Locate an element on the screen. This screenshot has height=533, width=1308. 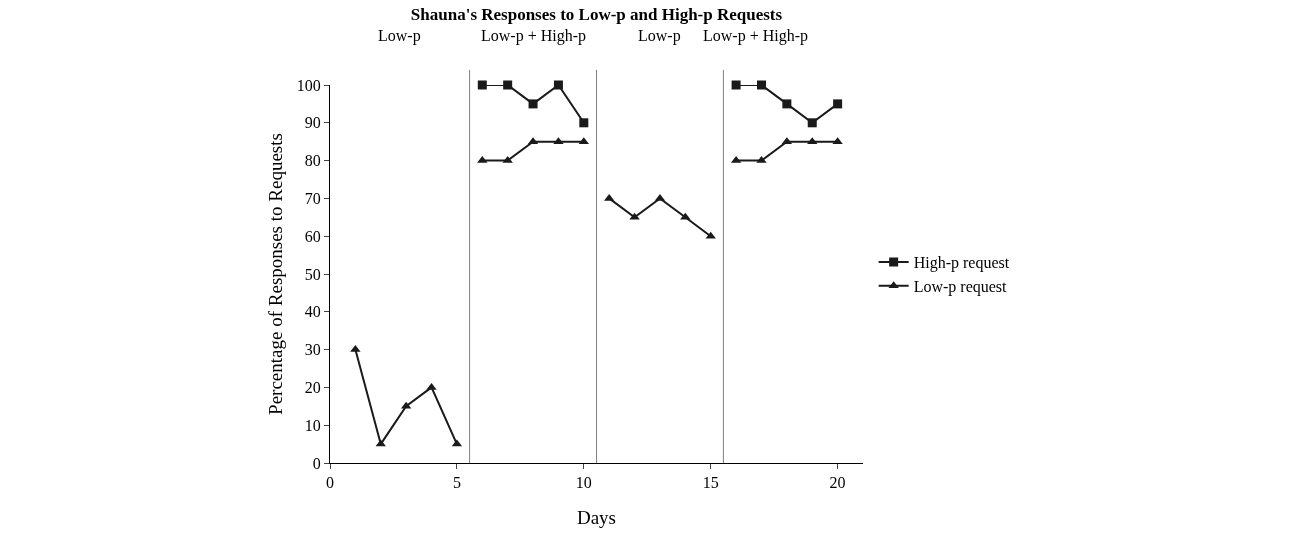
y-tick-label: 40 is located at coordinates (312, 312).